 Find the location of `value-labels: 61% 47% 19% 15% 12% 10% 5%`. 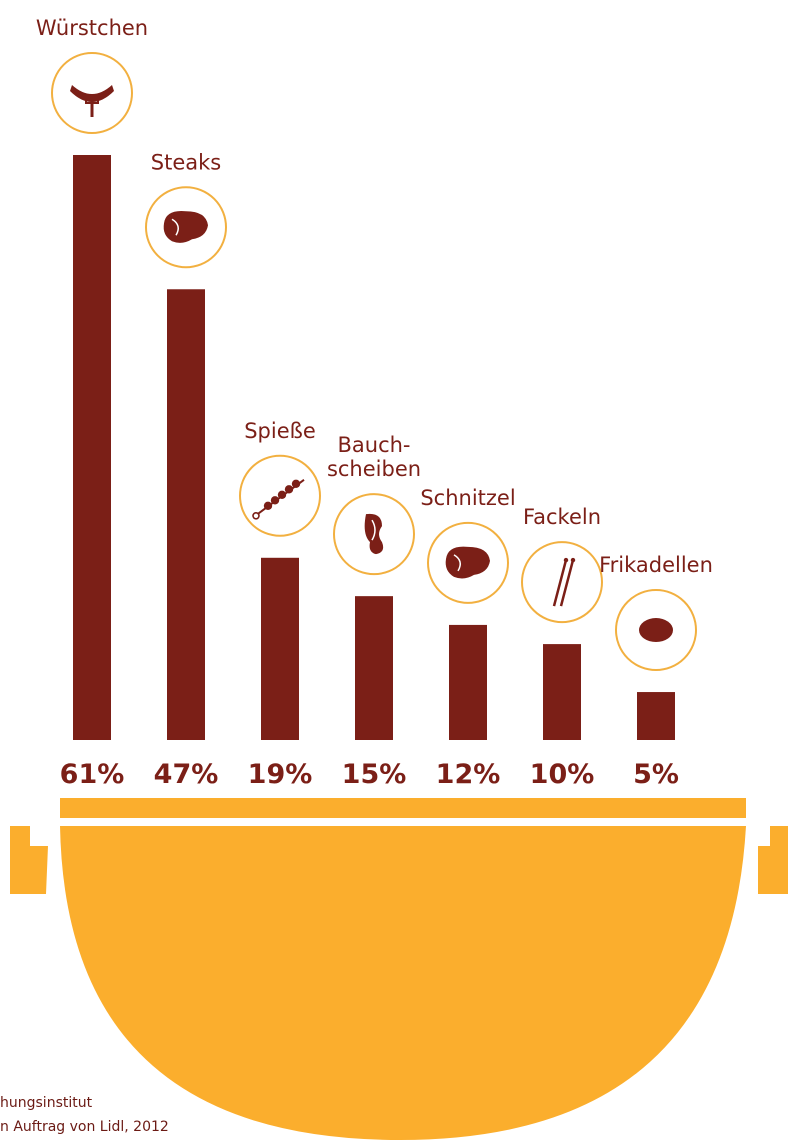

value-labels: 61% 47% 19% 15% 12% 10% 5% is located at coordinates (369, 774).